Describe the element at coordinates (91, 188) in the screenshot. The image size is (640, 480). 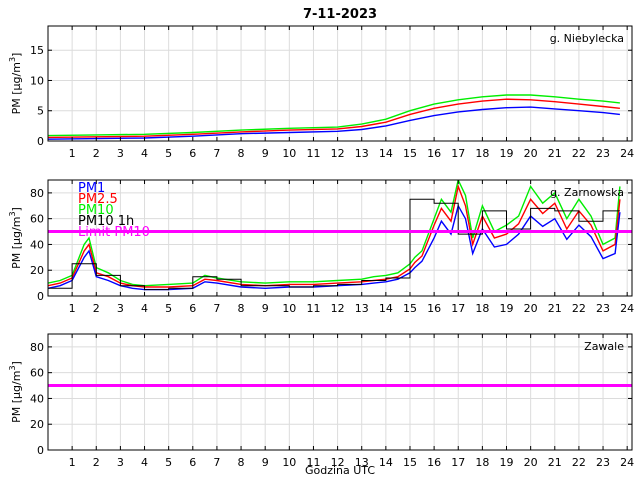
I see `legend-entry: PM1` at that location.